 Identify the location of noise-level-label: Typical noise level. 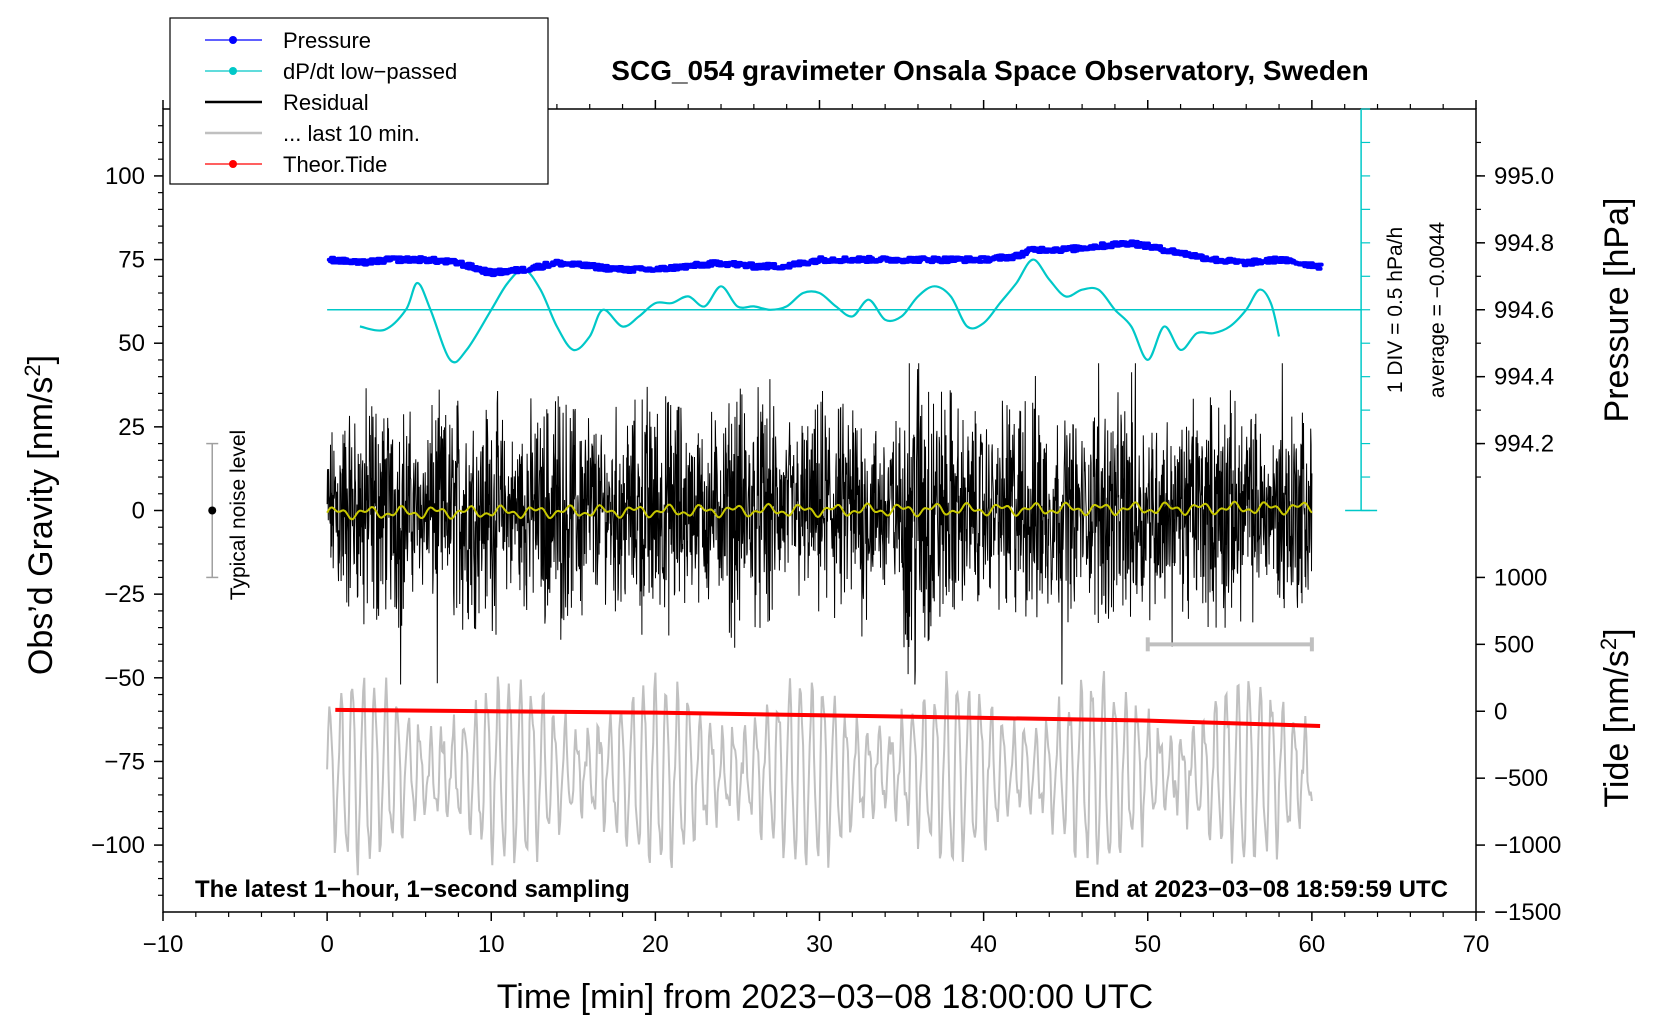
(238, 515).